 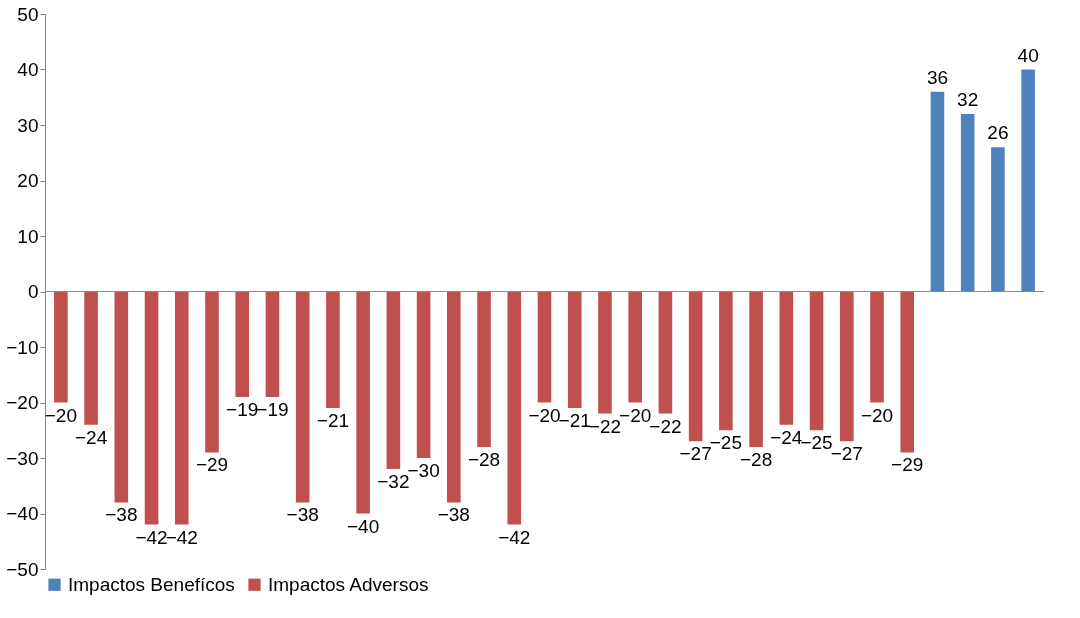 I want to click on y-tick-label: 10, so click(x=28, y=236).